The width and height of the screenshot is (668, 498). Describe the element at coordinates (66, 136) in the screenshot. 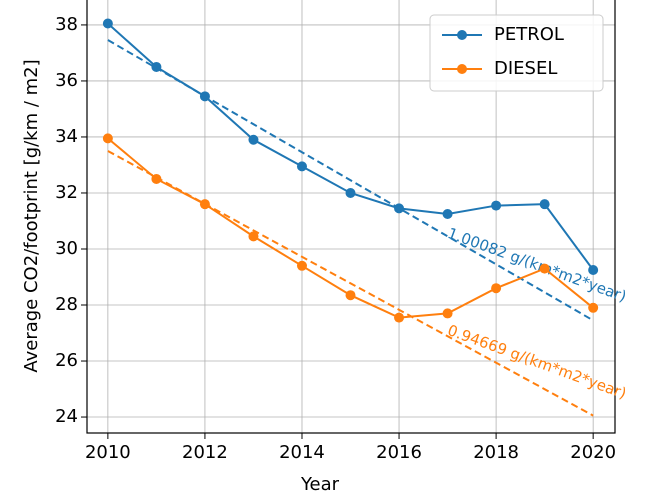

I see `y-tick-label: 34` at that location.